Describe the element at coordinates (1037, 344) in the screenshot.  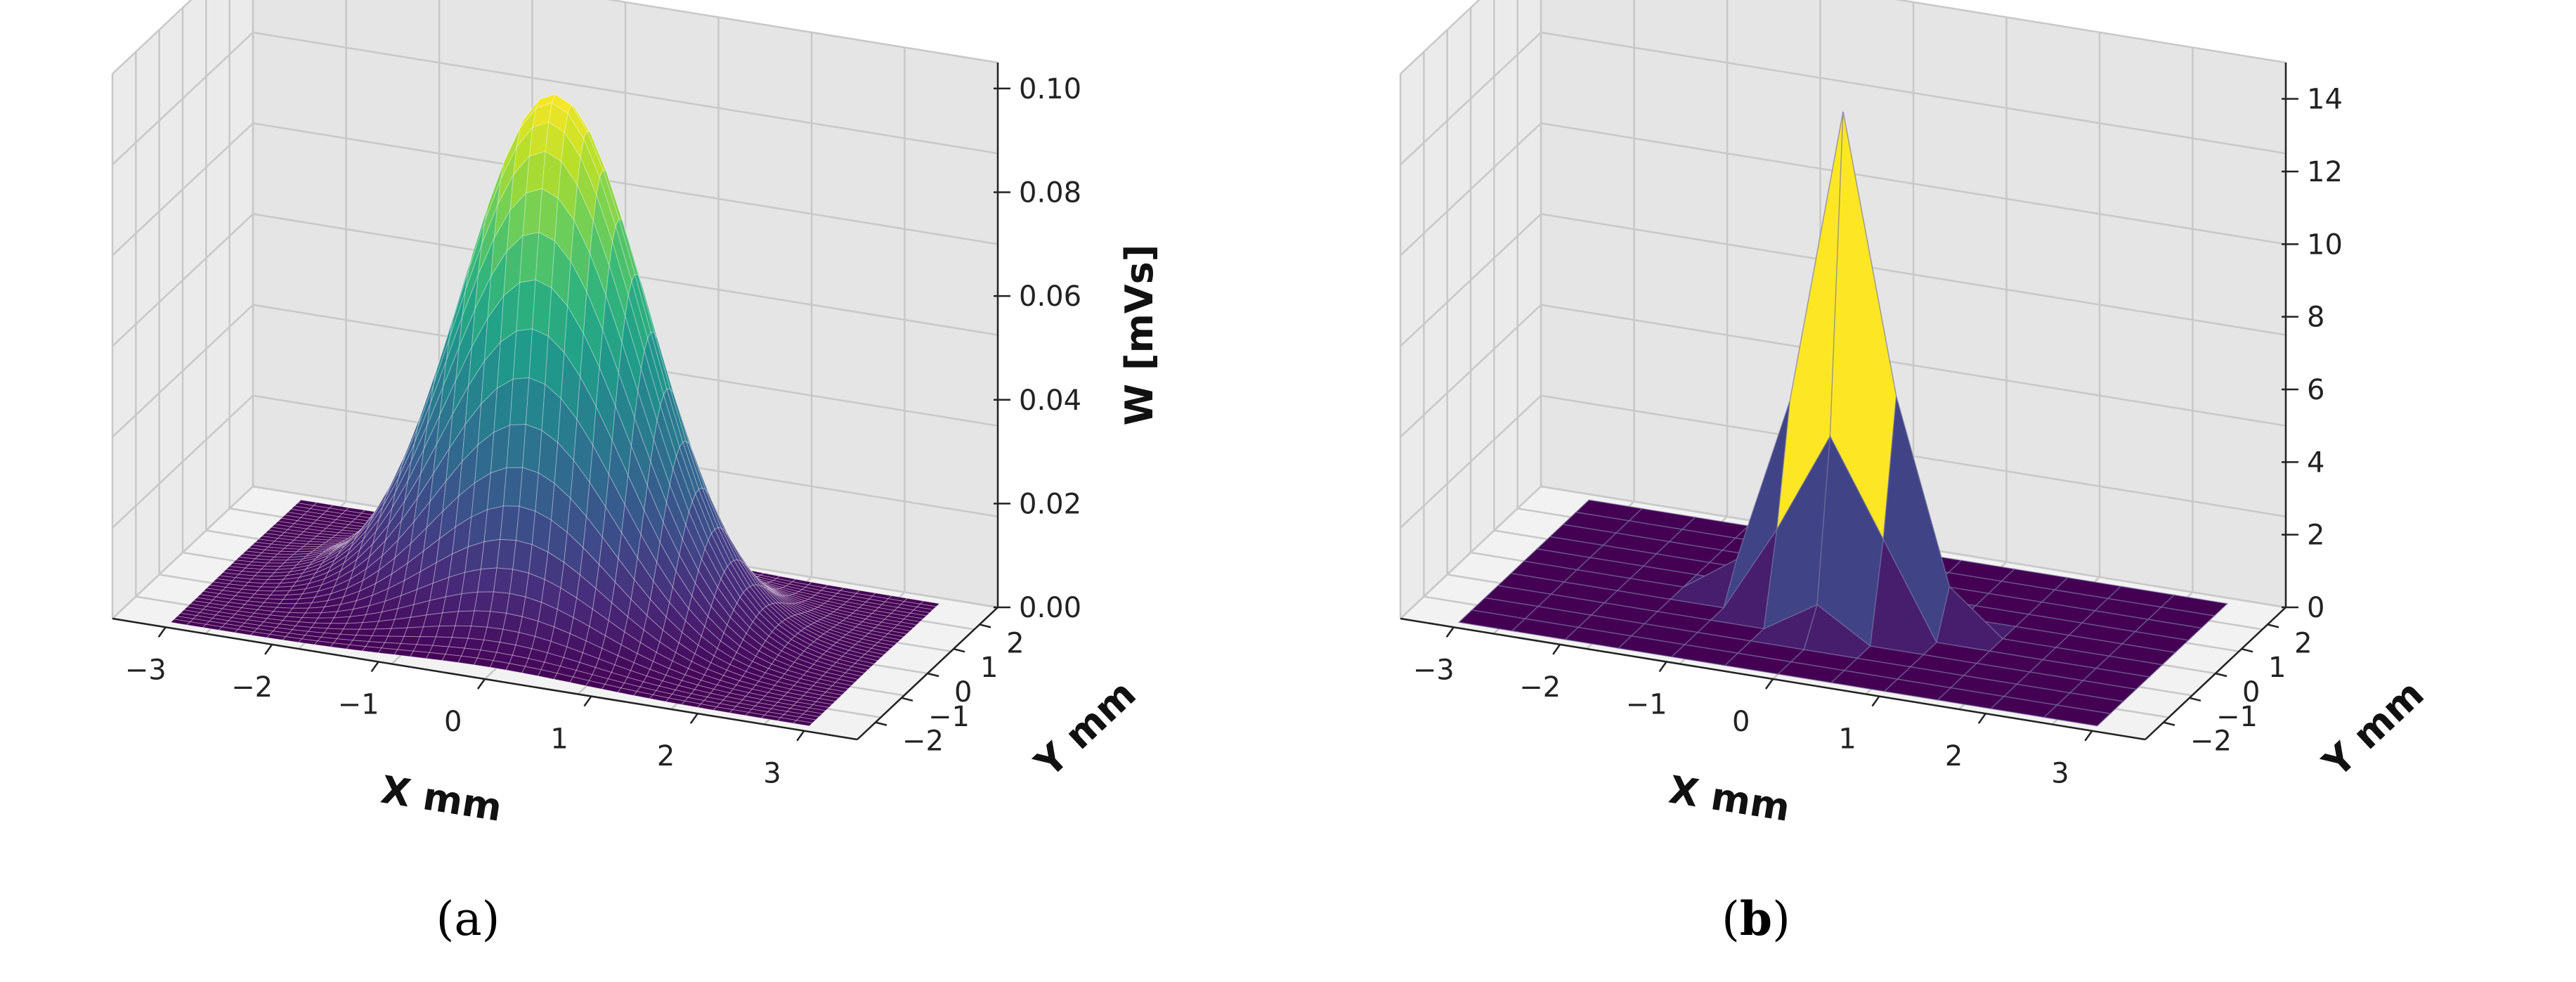
I see `z-axis: 0.00 0.02 0.04 0.06 0.08 0.10` at that location.